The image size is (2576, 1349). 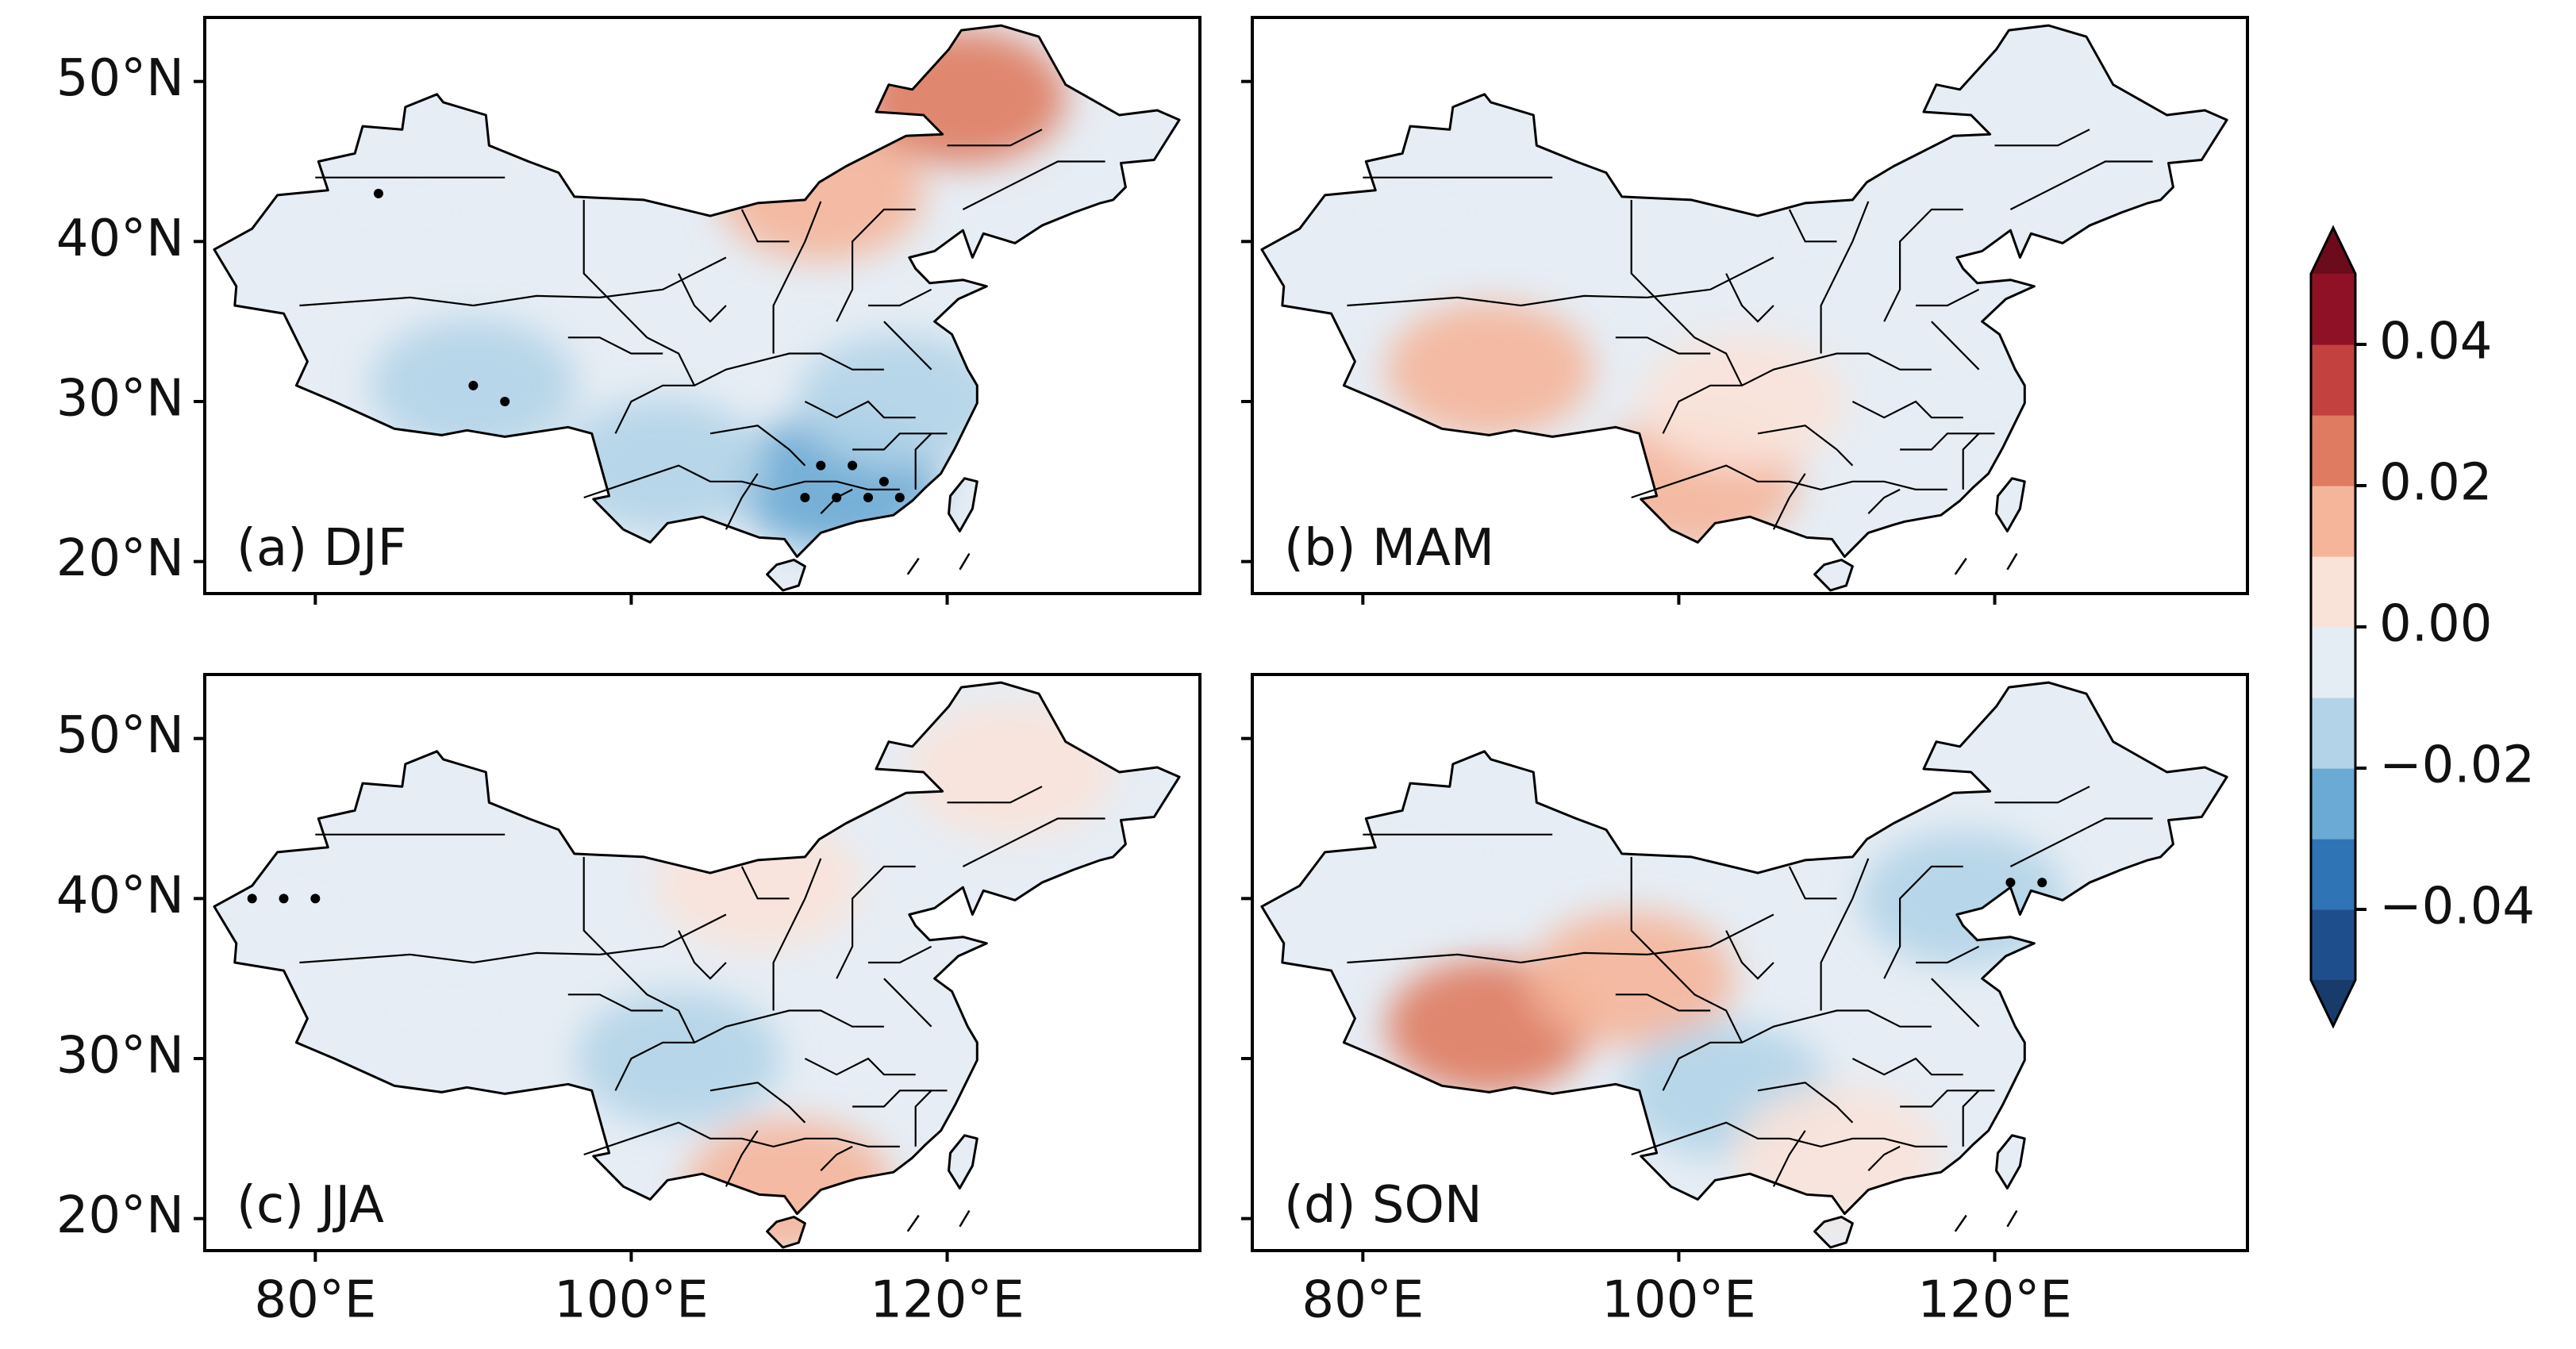 I want to click on colorbar: 0.04 0.02 0.00 −0.02 −0.04, so click(x=2422, y=627).